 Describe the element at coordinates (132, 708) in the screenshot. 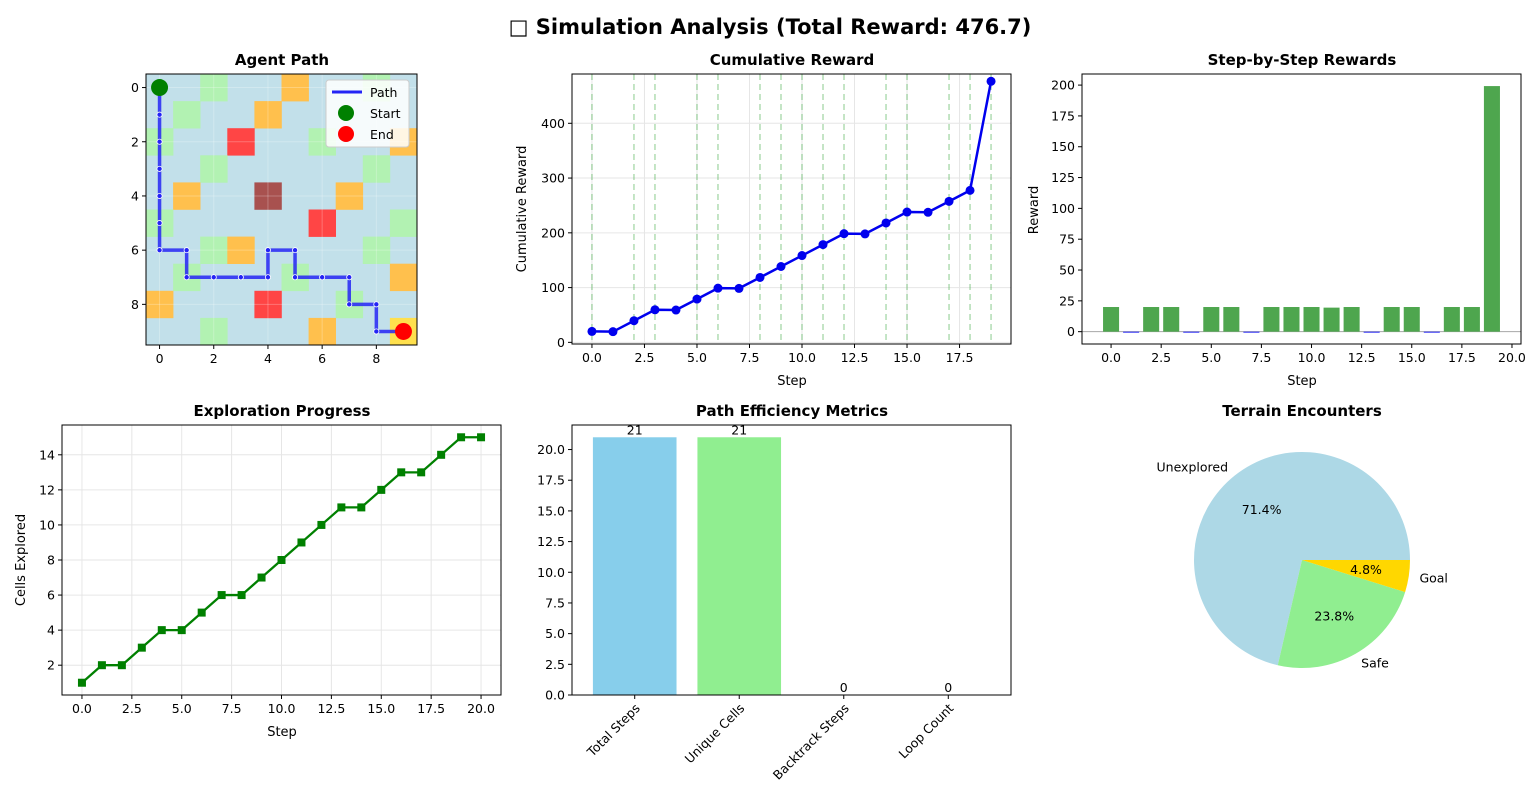

I see `explore-xtick-label: 2.5` at that location.